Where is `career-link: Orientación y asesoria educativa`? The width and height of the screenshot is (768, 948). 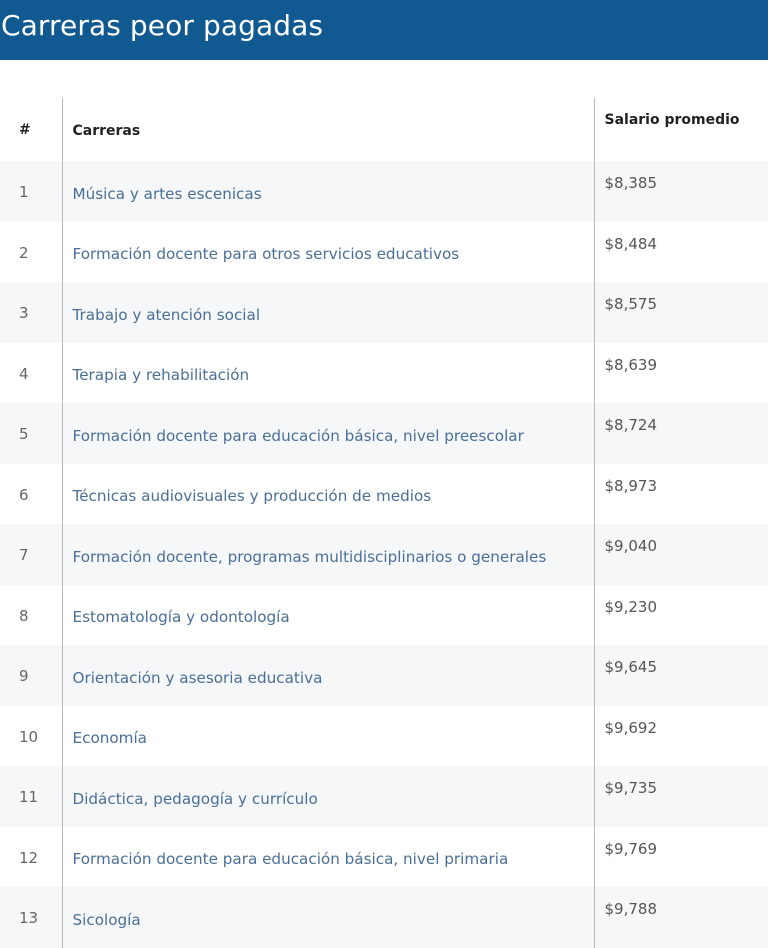
career-link: Orientación y asesoria educativa is located at coordinates (327, 675).